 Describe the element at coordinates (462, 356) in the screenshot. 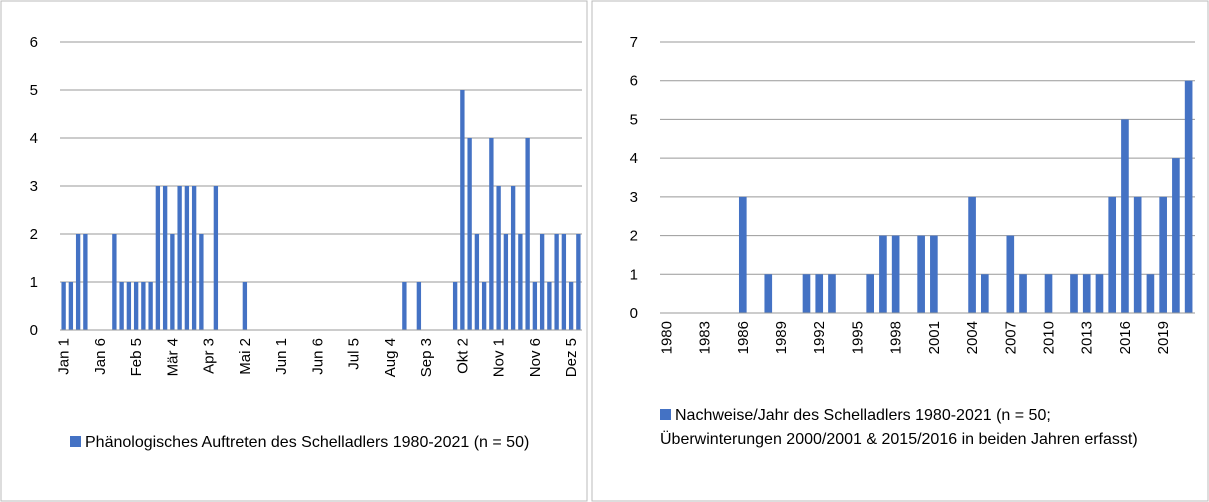

I see `x-tick-label: Okt 2` at that location.